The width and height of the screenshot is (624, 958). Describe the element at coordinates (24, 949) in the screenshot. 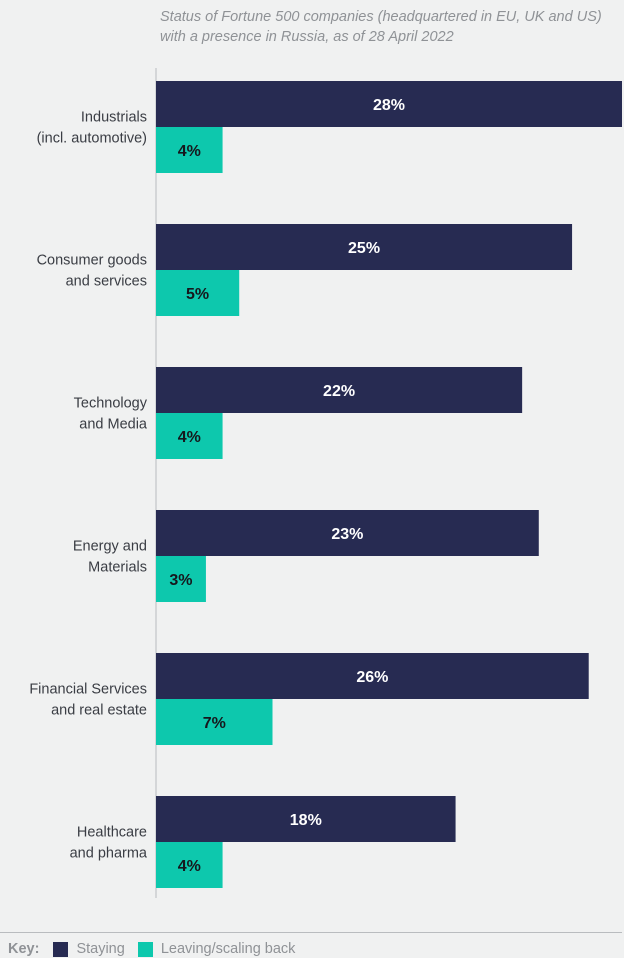

I see `legend-title: Key:` at that location.